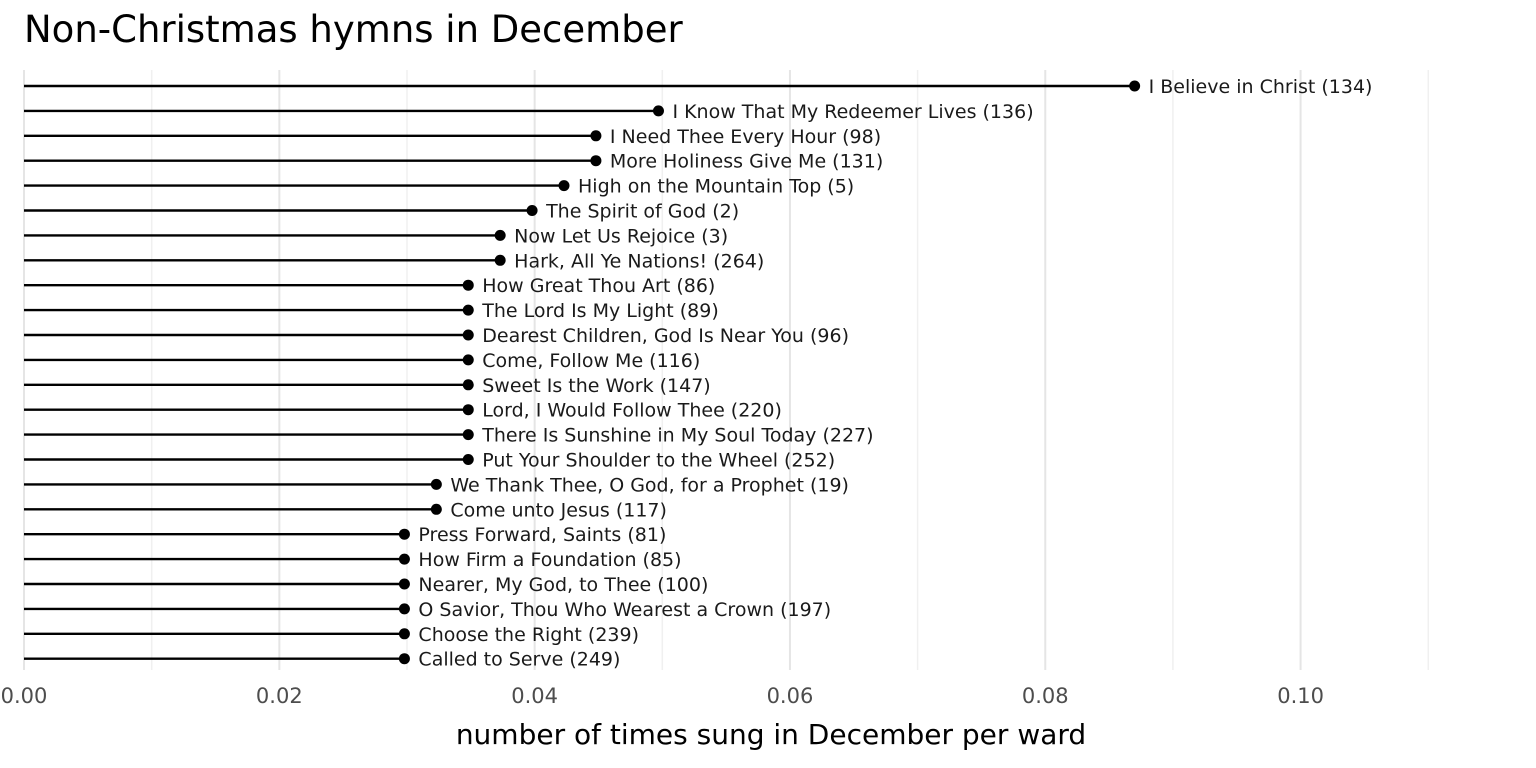 The image size is (1536, 768). What do you see at coordinates (639, 261) in the screenshot?
I see `point-label: Hark, All Ye Nations! (264)` at bounding box center [639, 261].